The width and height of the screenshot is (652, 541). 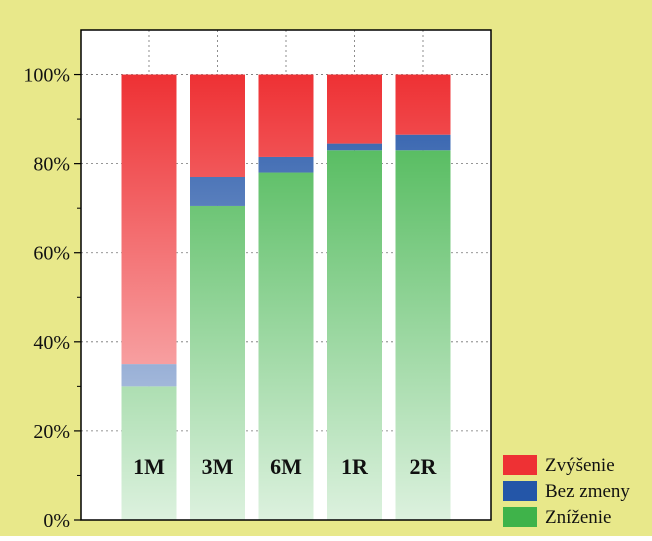 I want to click on legend-label-bez-zmeny: Bez zmeny, so click(x=587, y=491).